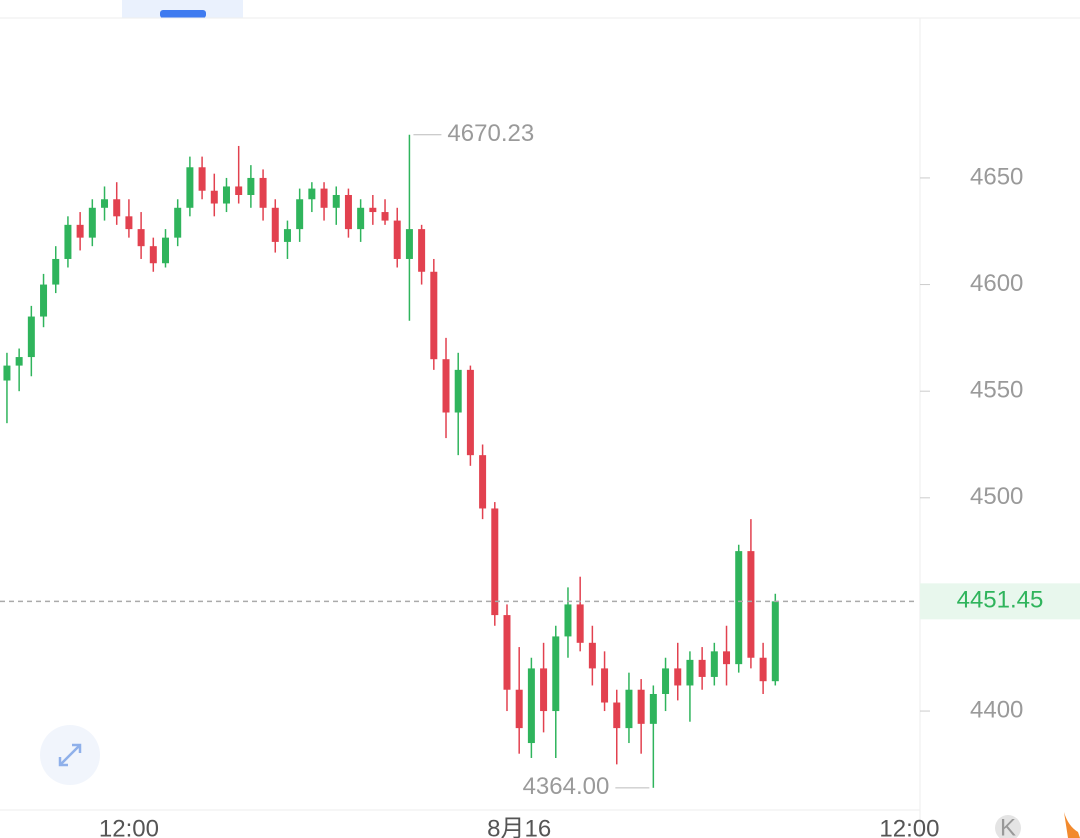 This screenshot has height=838, width=1080. Describe the element at coordinates (490, 133) in the screenshot. I see `high-label: 4670.23` at that location.